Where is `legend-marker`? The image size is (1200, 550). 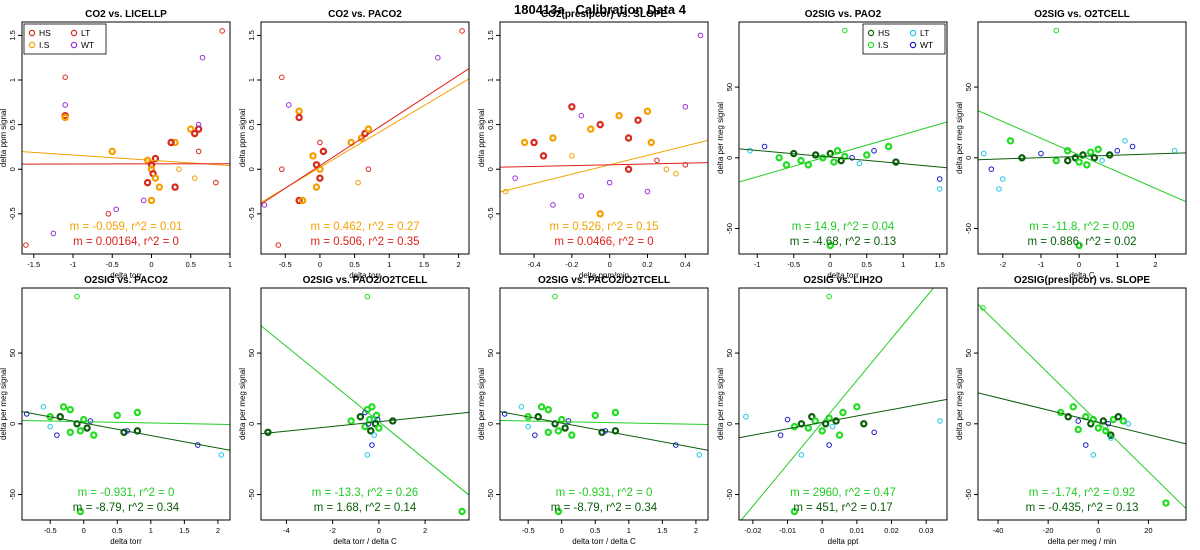
legend-marker is located at coordinates (74, 45).